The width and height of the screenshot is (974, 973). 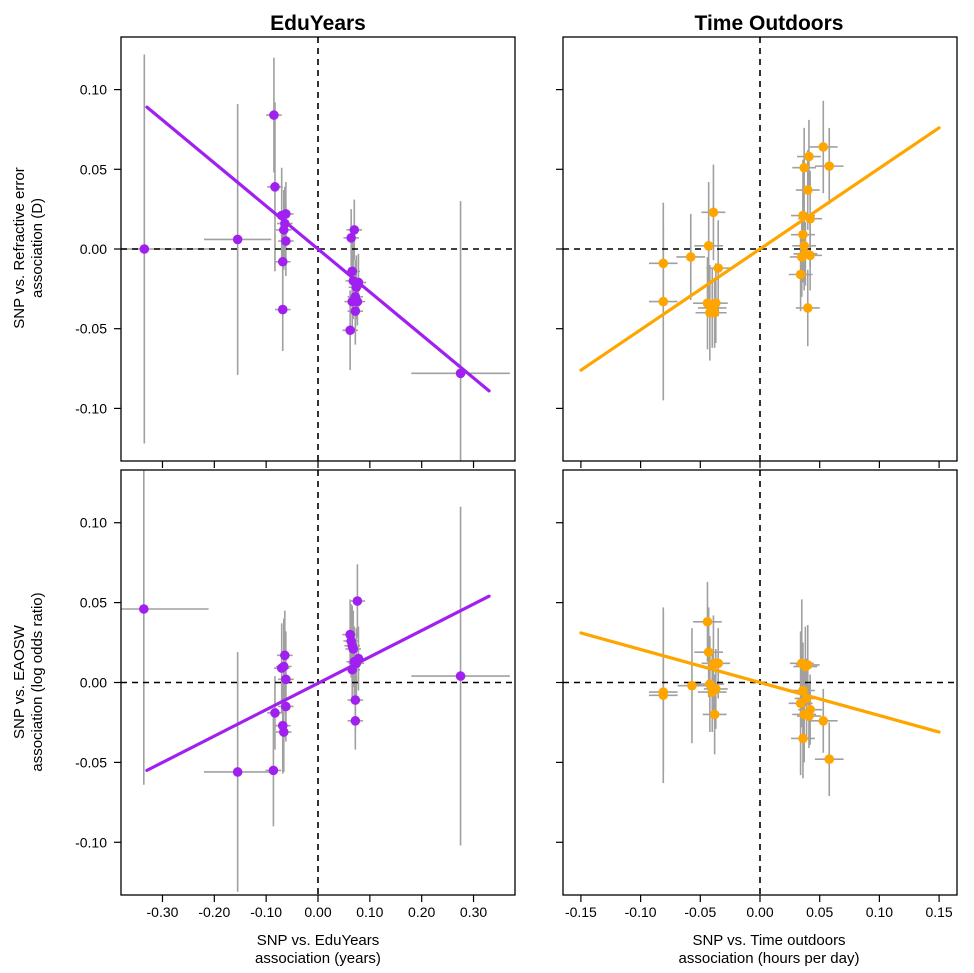 What do you see at coordinates (93, 683) in the screenshot?
I see `y-tick-label-eduyears-eaosw-2: 0.00` at bounding box center [93, 683].